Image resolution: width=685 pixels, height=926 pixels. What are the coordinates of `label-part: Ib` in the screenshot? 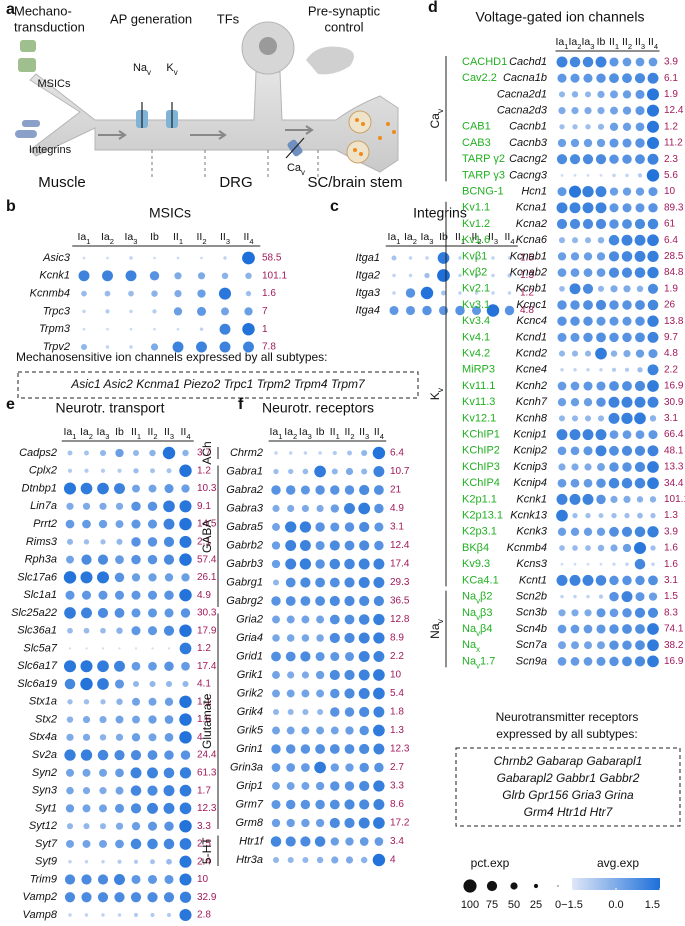 It's located at (119, 432).